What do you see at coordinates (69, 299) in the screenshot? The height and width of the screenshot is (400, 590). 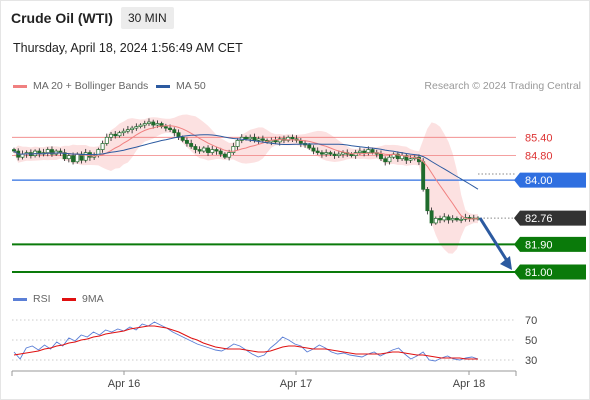 I see `ma9-swatch` at bounding box center [69, 299].